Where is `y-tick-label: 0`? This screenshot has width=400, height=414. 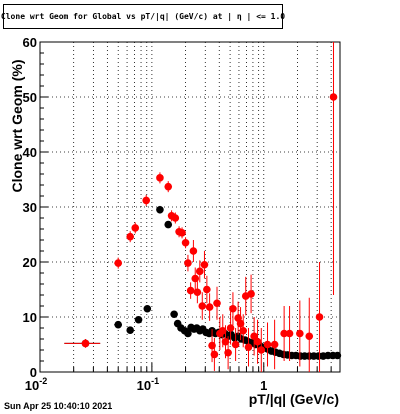
y-tick-label: 0 is located at coordinates (33, 372).